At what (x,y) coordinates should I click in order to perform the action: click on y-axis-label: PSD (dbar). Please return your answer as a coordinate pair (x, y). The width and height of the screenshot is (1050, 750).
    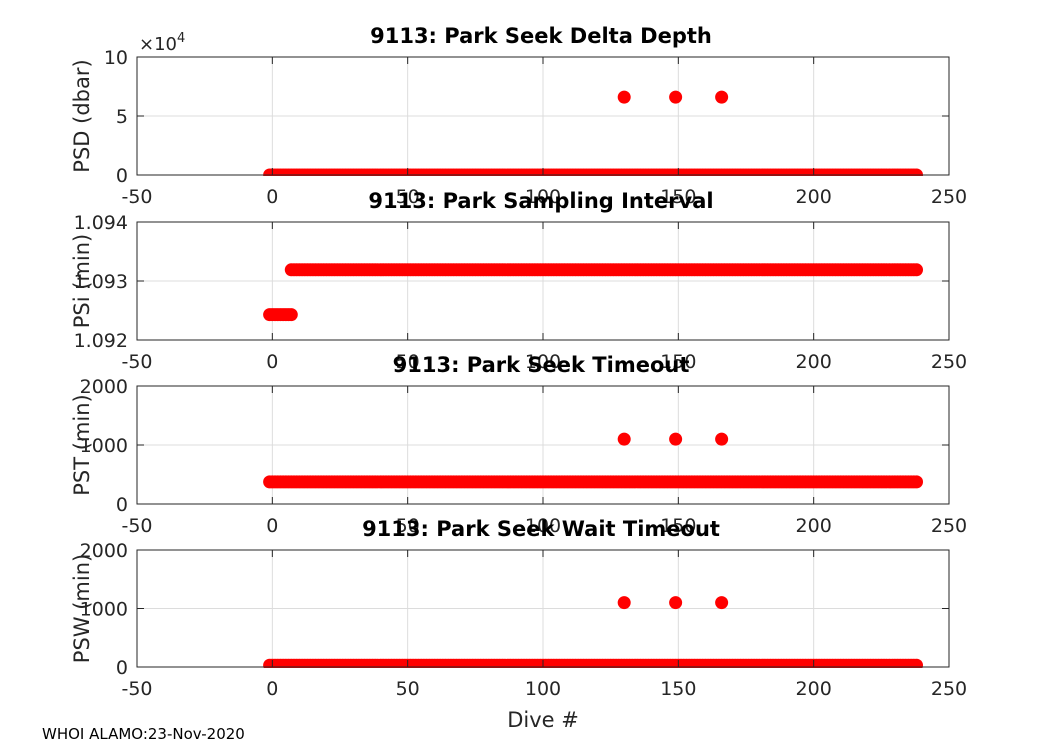
    Looking at the image, I should click on (82, 115).